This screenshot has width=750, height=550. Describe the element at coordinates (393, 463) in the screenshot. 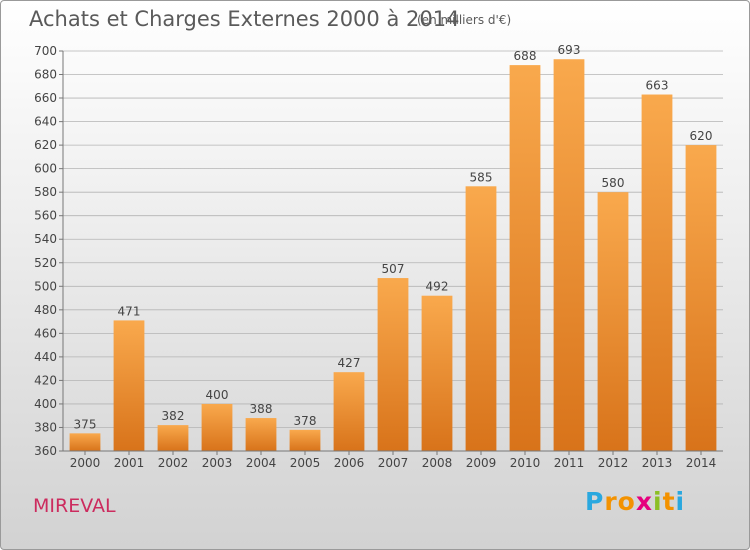

I see `x-tick-label: 2007` at that location.